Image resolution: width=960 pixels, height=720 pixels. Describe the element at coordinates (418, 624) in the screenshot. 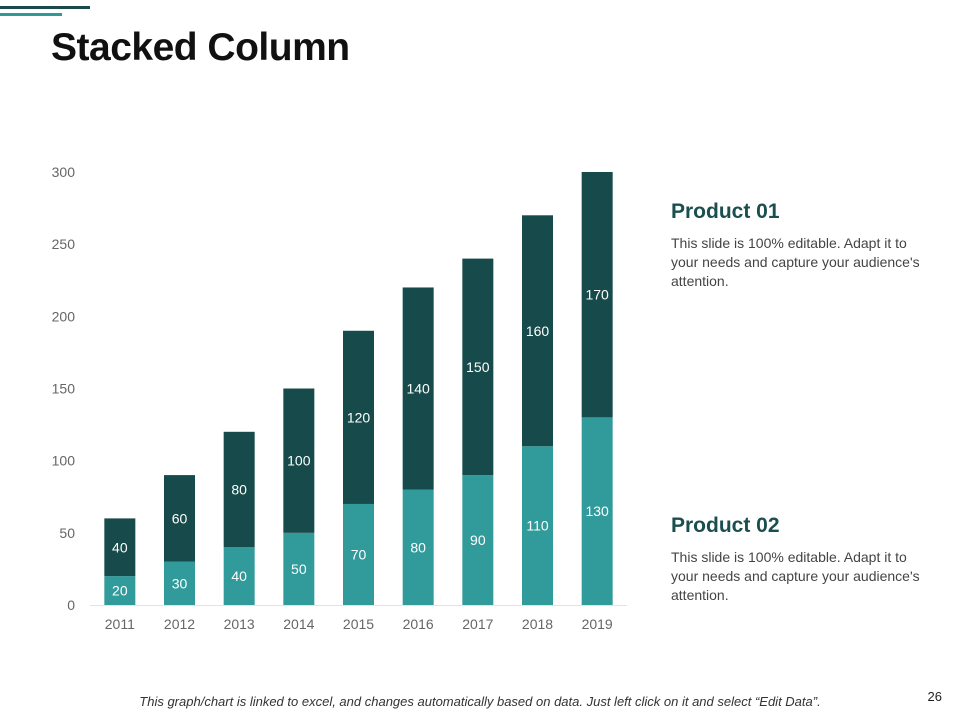

I see `x-tick-label: 2016` at that location.